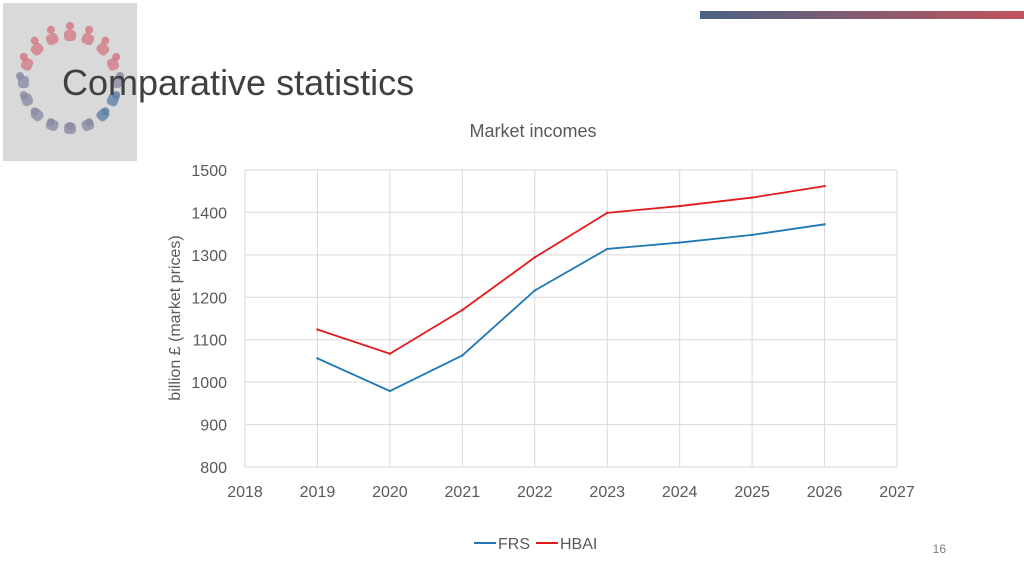 The image size is (1024, 576). Describe the element at coordinates (213, 468) in the screenshot. I see `y-tick-label: 800` at that location.